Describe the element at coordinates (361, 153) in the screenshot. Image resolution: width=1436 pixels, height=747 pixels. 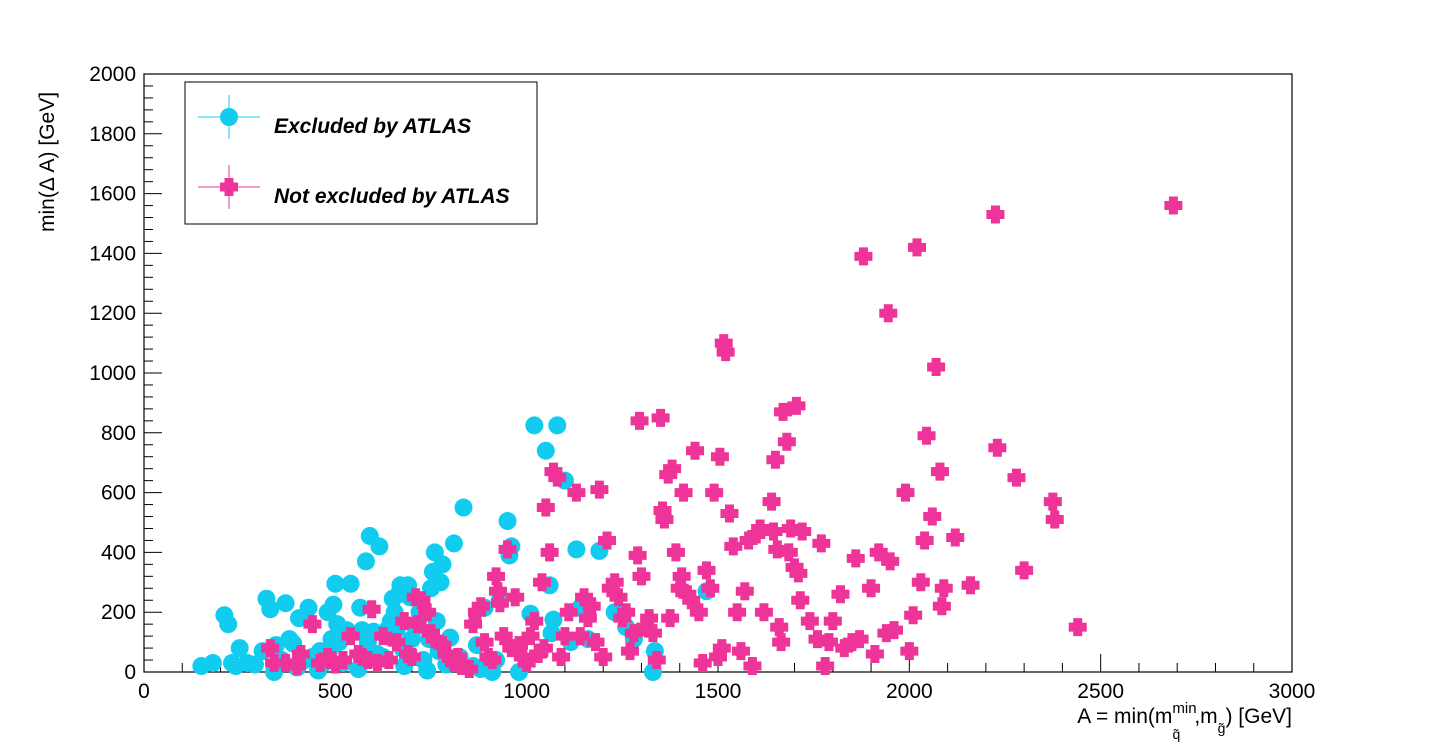
I see `legend-box` at that location.